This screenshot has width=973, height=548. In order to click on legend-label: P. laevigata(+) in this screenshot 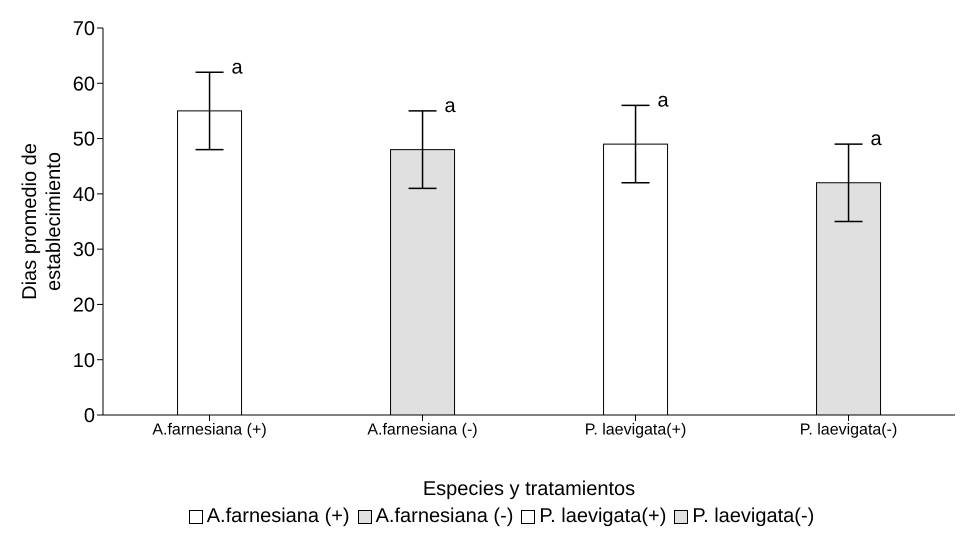, I will do `click(602, 516)`.